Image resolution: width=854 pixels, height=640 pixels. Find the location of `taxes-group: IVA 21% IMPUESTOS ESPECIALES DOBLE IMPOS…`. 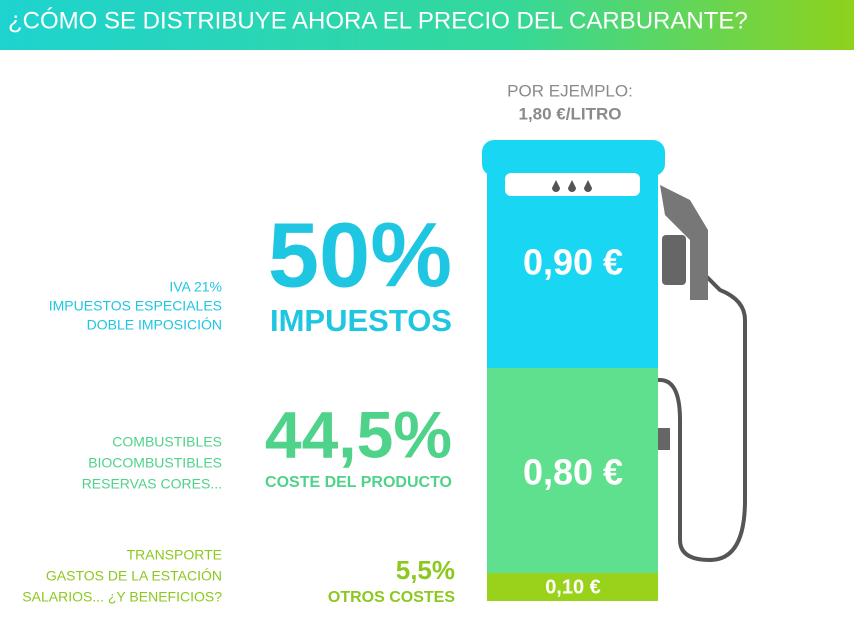

taxes-group: IVA 21% IMPUESTOS ESPECIALES DOBLE IMPOS… is located at coordinates (250, 271).